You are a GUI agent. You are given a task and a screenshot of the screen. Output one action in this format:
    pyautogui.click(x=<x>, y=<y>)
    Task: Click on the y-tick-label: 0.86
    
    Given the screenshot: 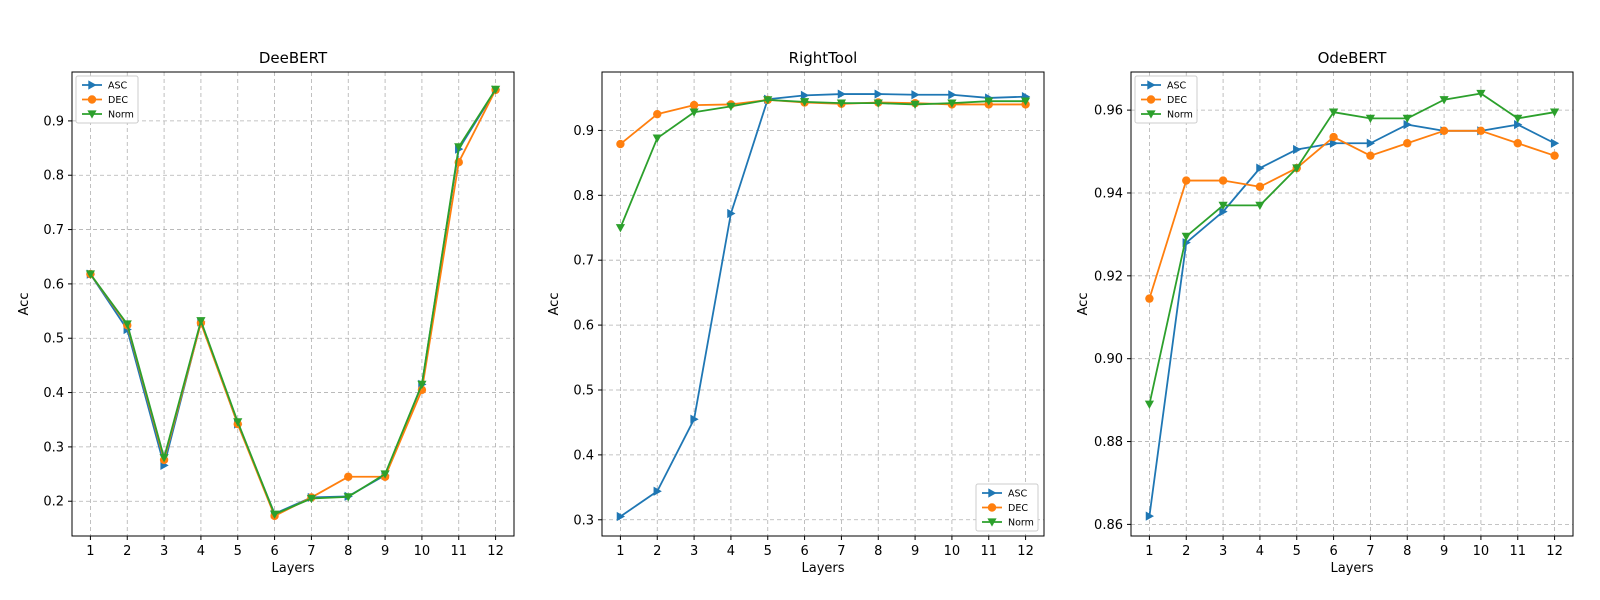 What is the action you would take?
    pyautogui.click(x=1108, y=525)
    